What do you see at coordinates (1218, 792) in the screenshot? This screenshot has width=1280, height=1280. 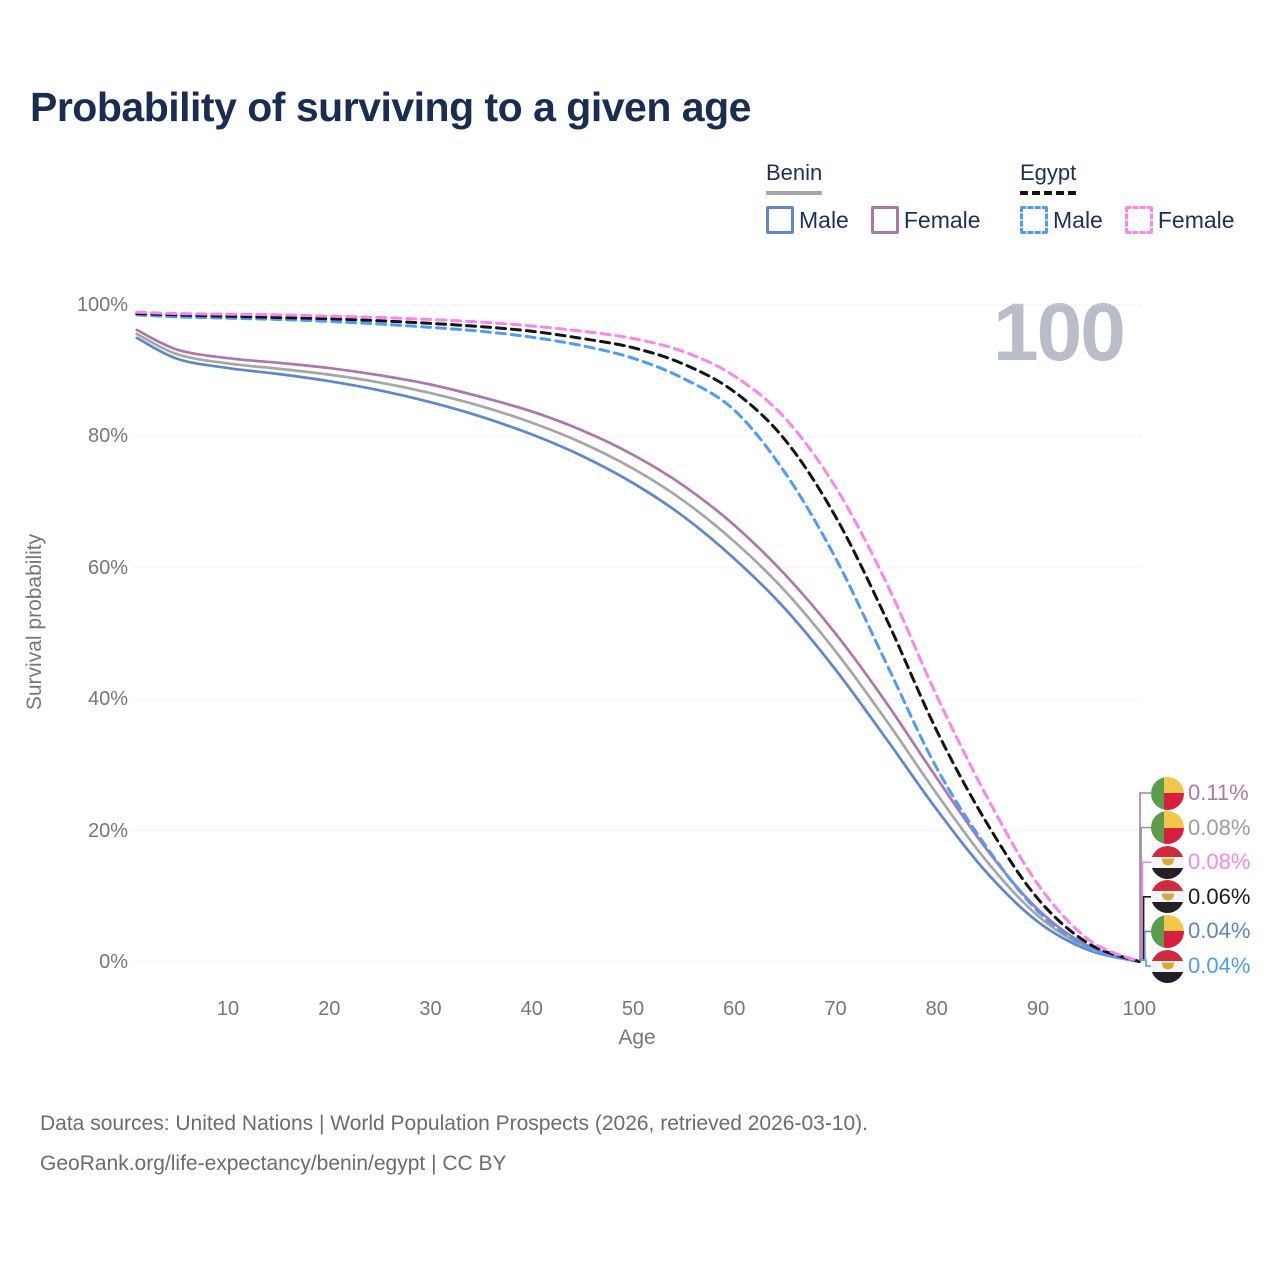 I see `end-label-value: 0.11%` at bounding box center [1218, 792].